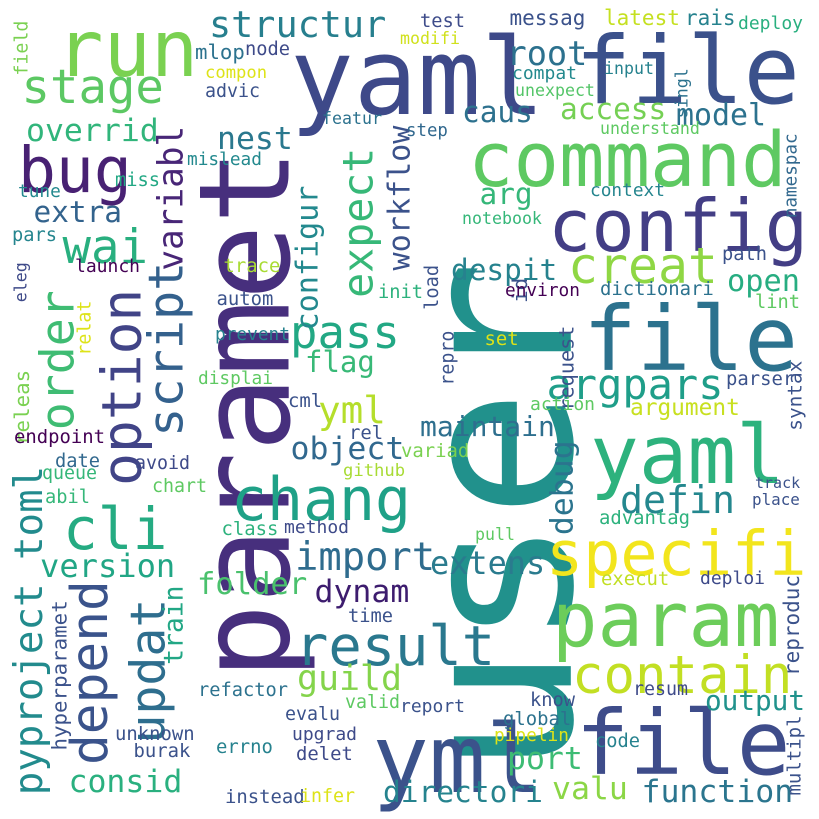 Image resolution: width=819 pixels, height=819 pixels. I want to click on word-cloud-word: defin, so click(677, 500).